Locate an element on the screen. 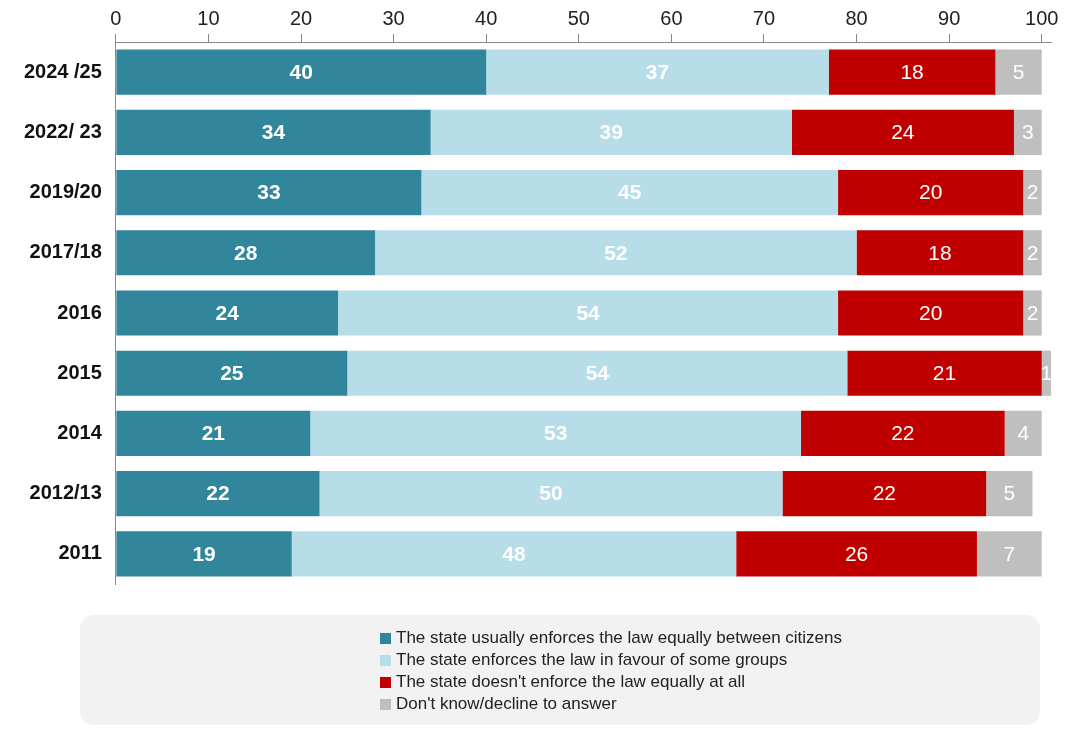 The width and height of the screenshot is (1091, 729). data-label: 26 is located at coordinates (856, 553).